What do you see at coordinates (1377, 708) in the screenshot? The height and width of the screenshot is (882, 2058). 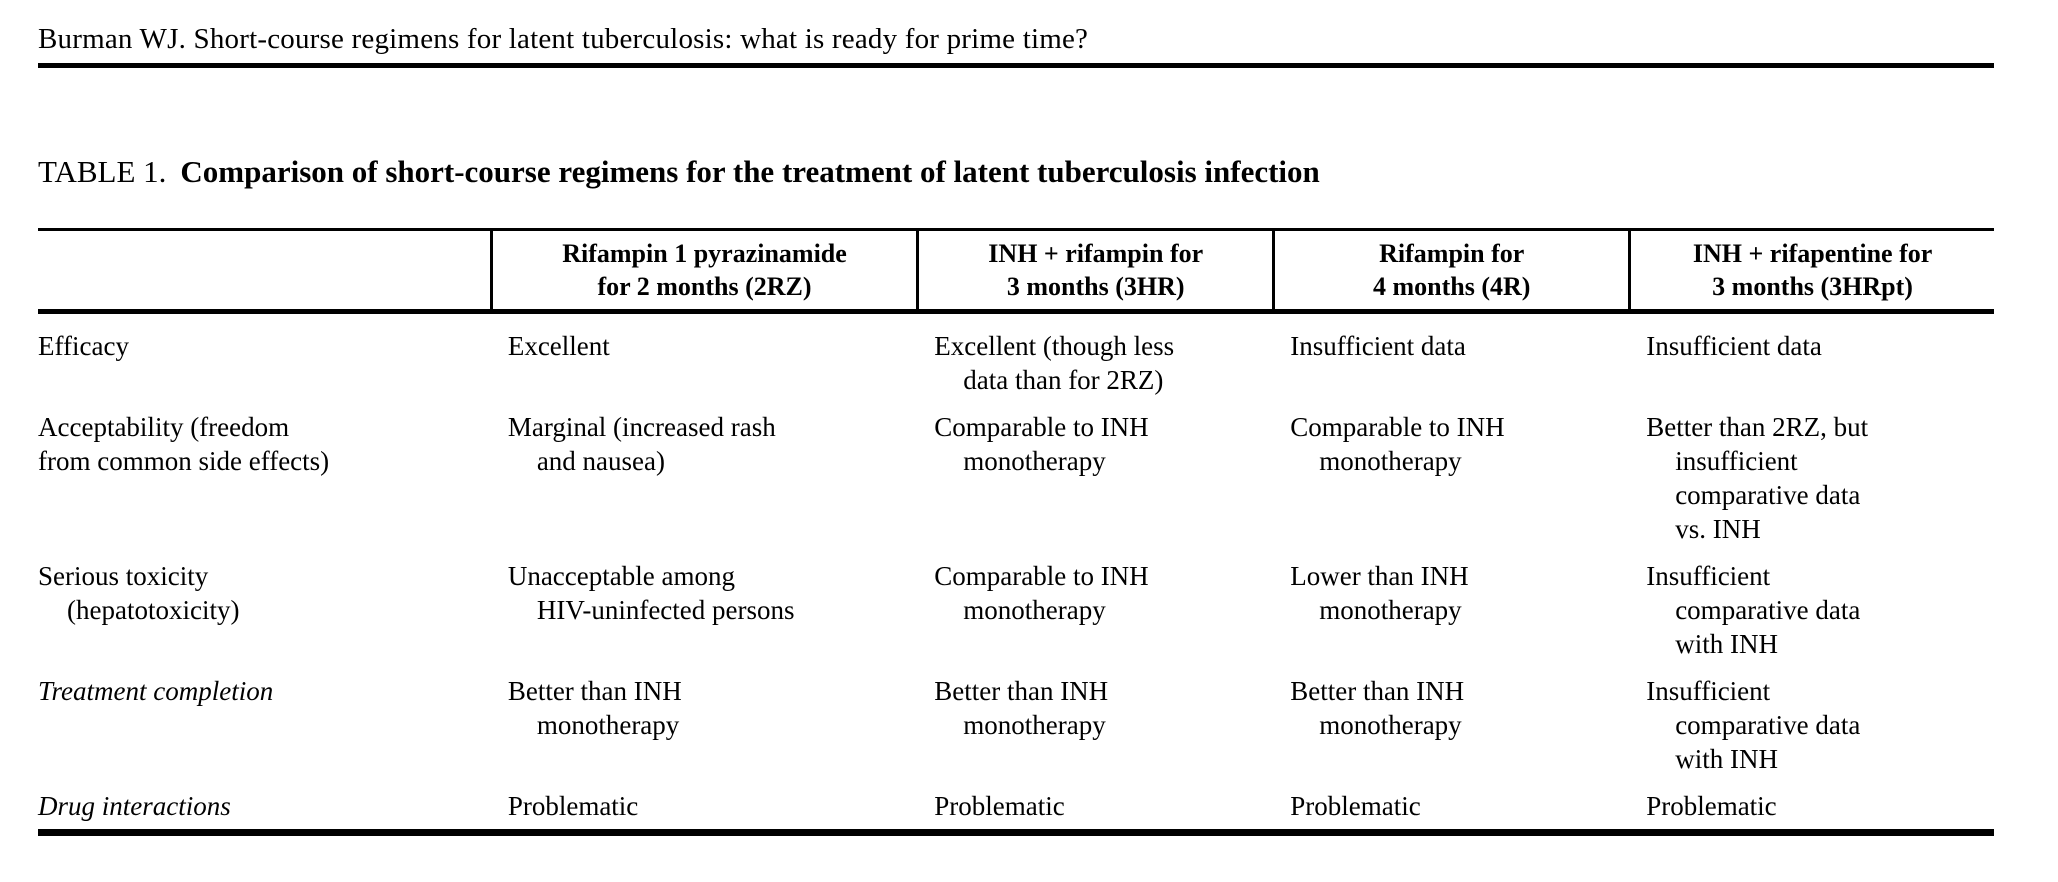 I see `cell-completion-4r: Better than INH monotherapy` at bounding box center [1377, 708].